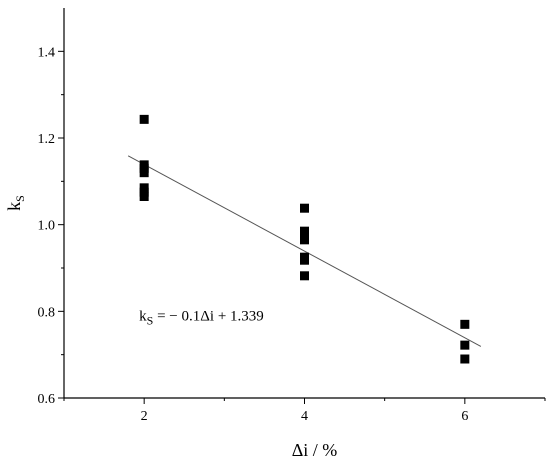 This screenshot has height=467, width=550. Describe the element at coordinates (20, 198) in the screenshot. I see `y-axis-title-sub: S` at that location.